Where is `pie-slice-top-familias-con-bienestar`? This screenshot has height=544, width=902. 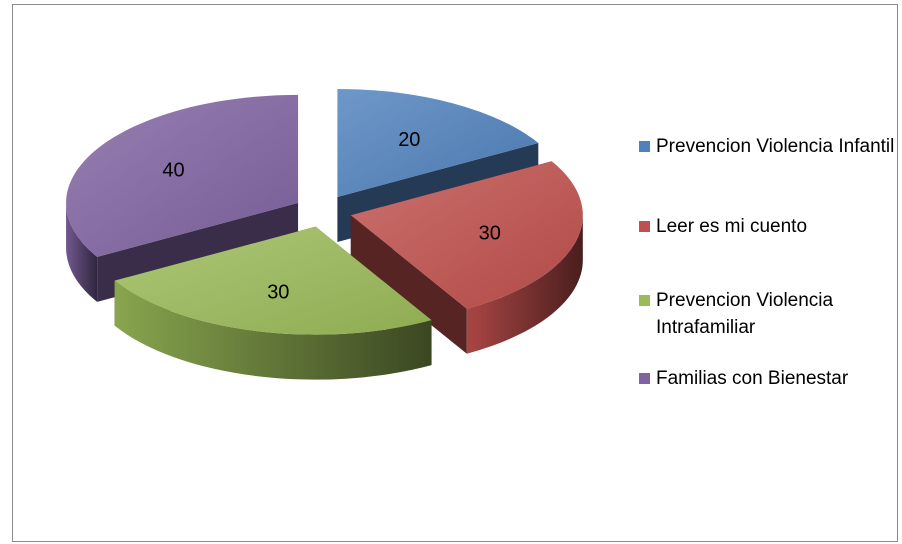
pie-slice-top-familias-con-bienestar is located at coordinates (182, 175).